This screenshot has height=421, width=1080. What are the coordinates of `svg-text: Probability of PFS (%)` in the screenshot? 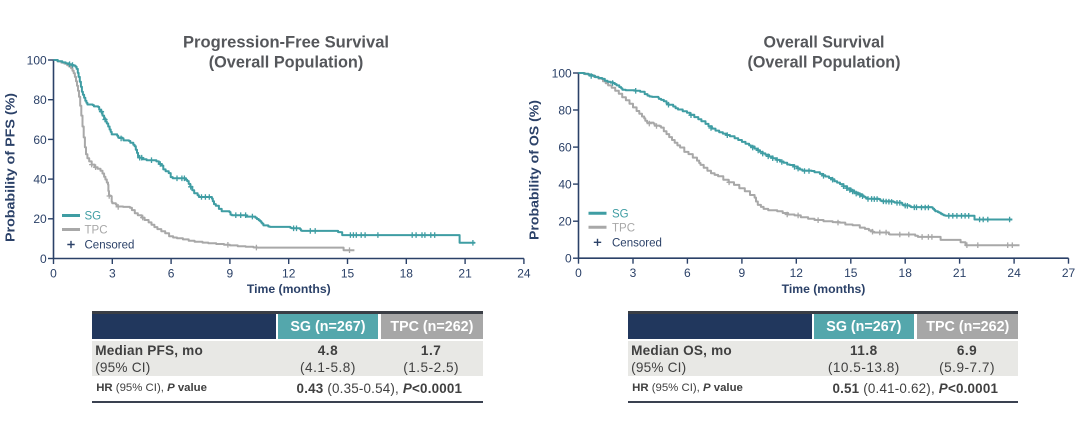 It's located at (11, 167).